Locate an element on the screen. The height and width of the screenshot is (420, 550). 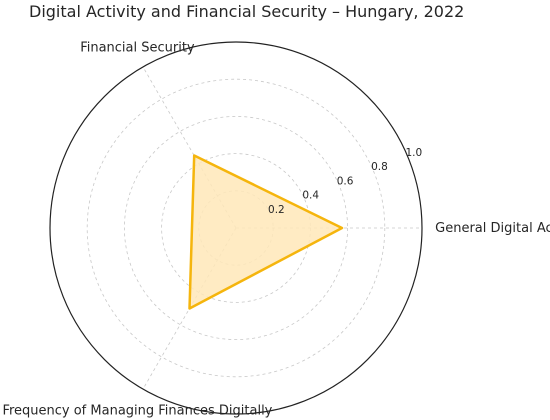
series-line is located at coordinates (266, 232).